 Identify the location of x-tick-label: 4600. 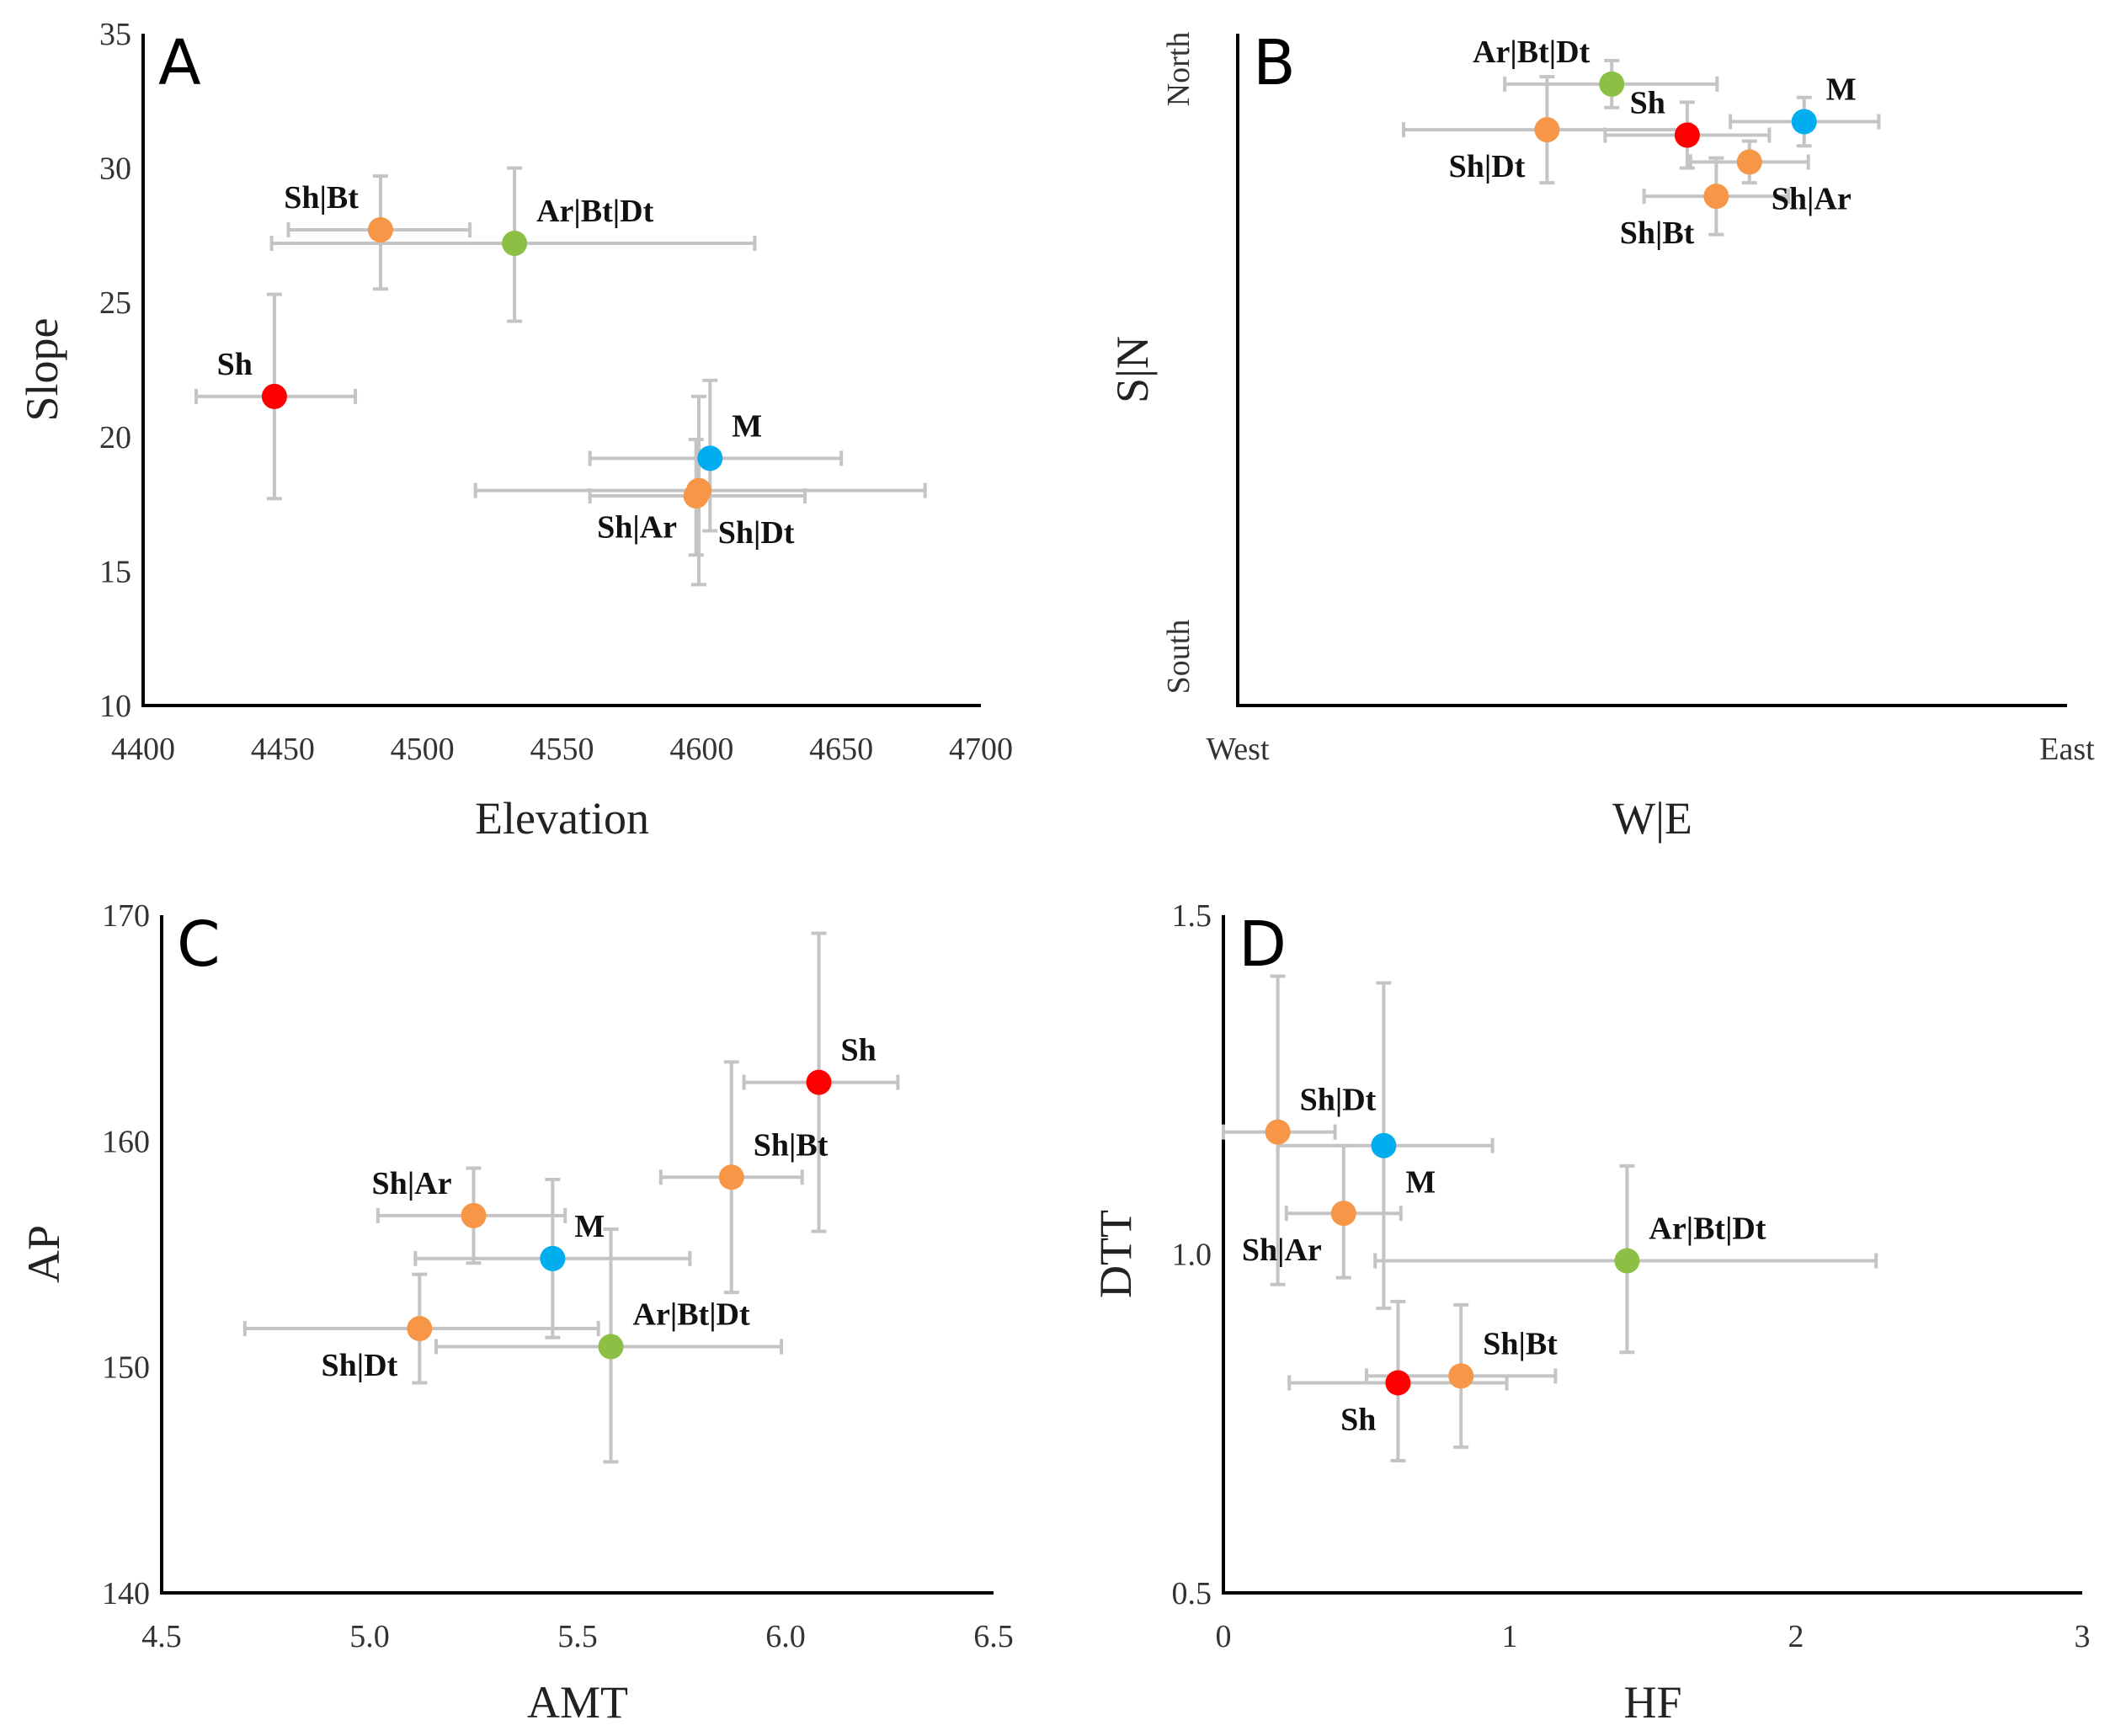
(701, 749).